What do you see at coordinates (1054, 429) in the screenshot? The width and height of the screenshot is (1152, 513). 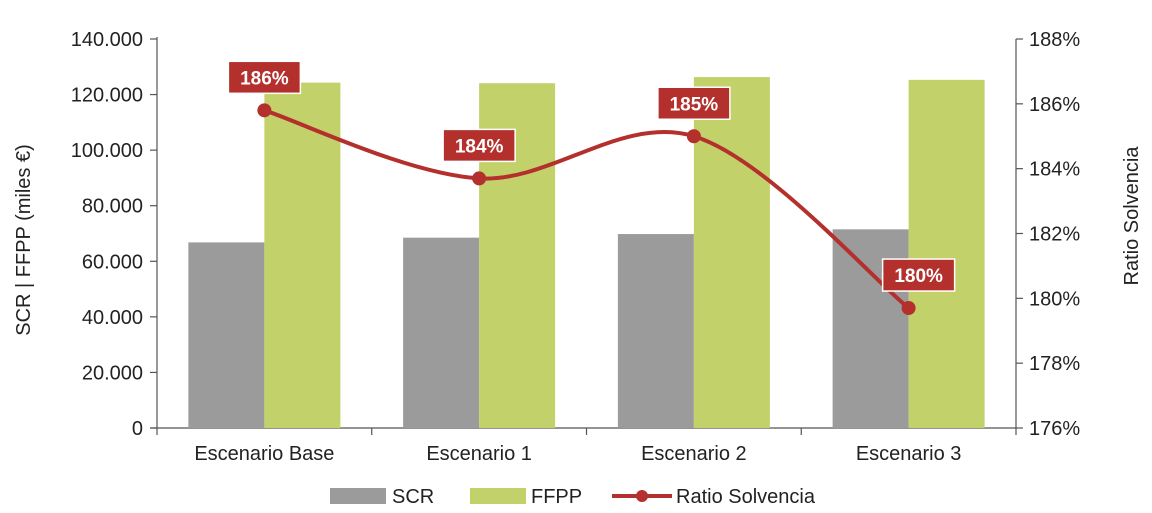 I see `right-tick-label: 176%` at bounding box center [1054, 429].